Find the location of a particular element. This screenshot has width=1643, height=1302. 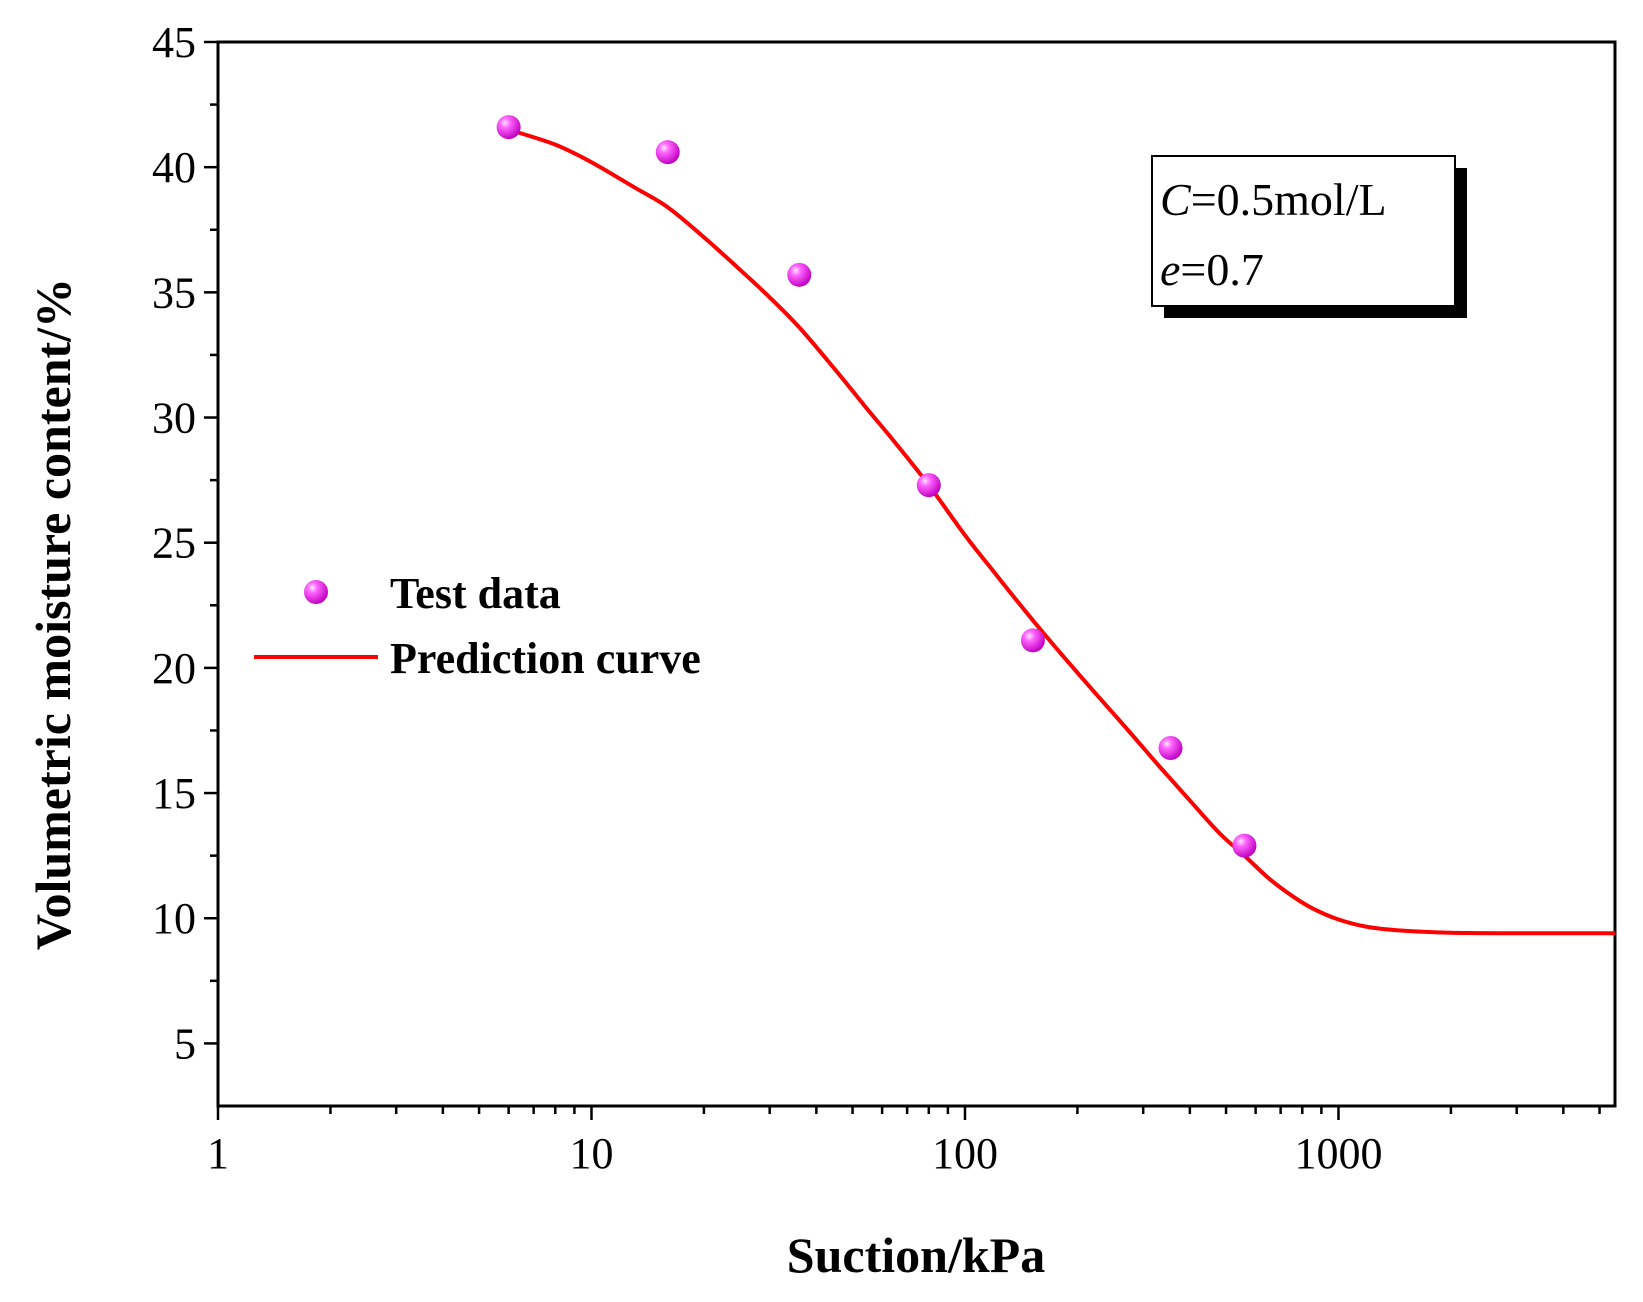

y-tick-label: 5 is located at coordinates (185, 1043).